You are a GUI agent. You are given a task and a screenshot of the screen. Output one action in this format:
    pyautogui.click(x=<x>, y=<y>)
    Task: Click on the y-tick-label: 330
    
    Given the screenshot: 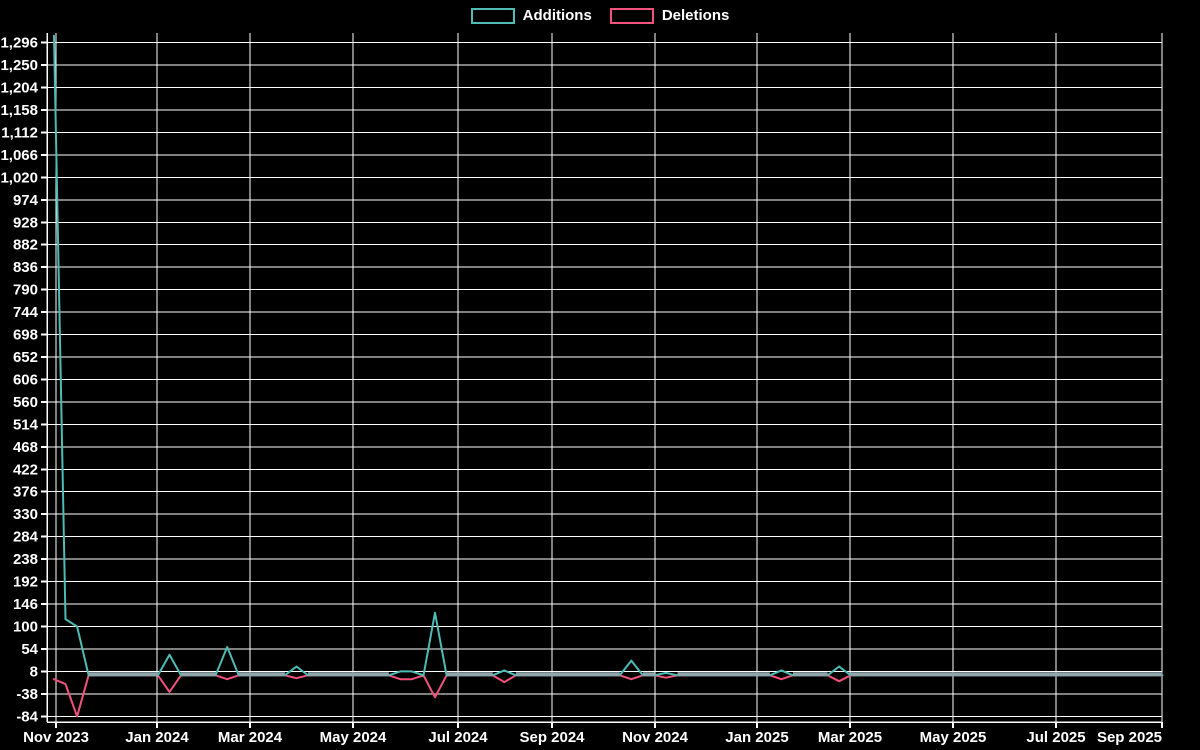 What is the action you would take?
    pyautogui.click(x=25, y=514)
    